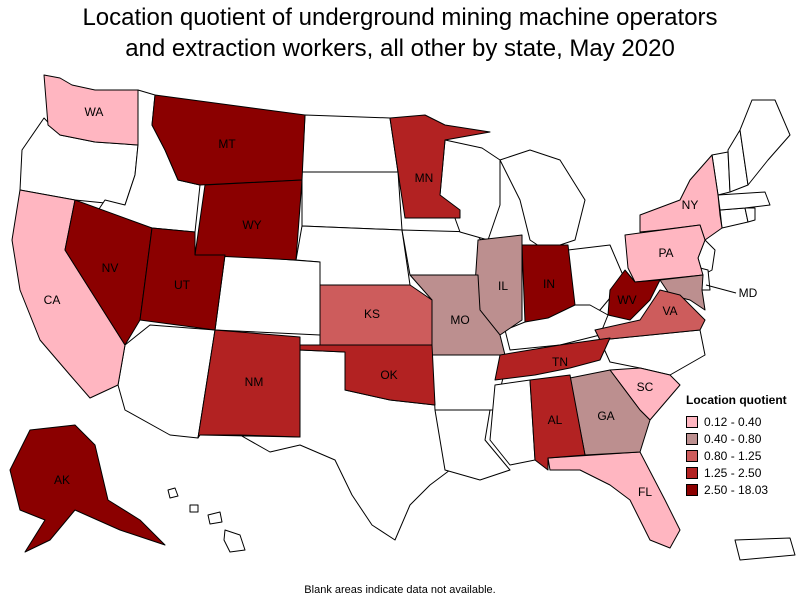 This screenshot has height=600, width=800. Describe the element at coordinates (110, 268) in the screenshot. I see `label-NV: NV` at that location.